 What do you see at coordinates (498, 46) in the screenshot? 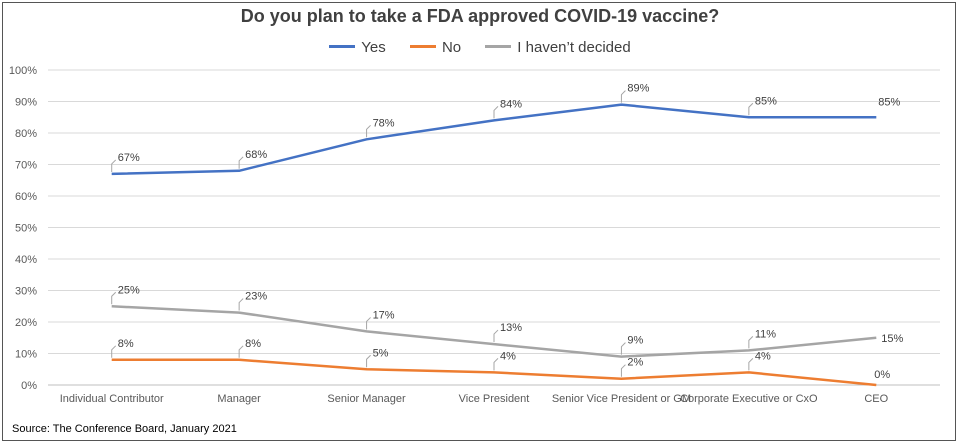
I see `legend-swatch-undecided` at bounding box center [498, 46].